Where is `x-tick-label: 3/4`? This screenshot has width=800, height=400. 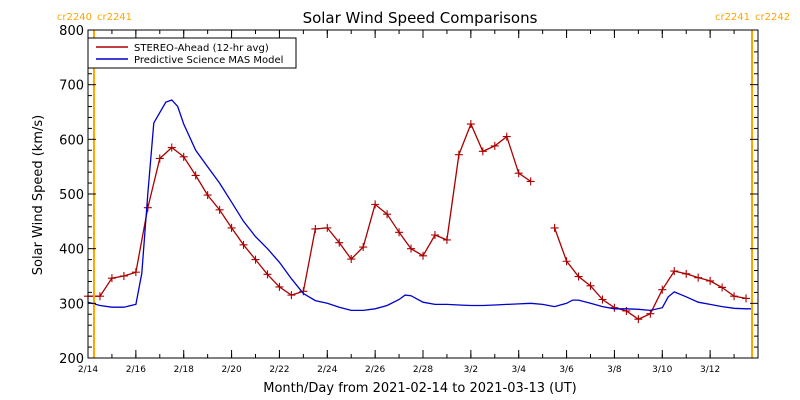 x-tick-label: 3/4 is located at coordinates (518, 370).